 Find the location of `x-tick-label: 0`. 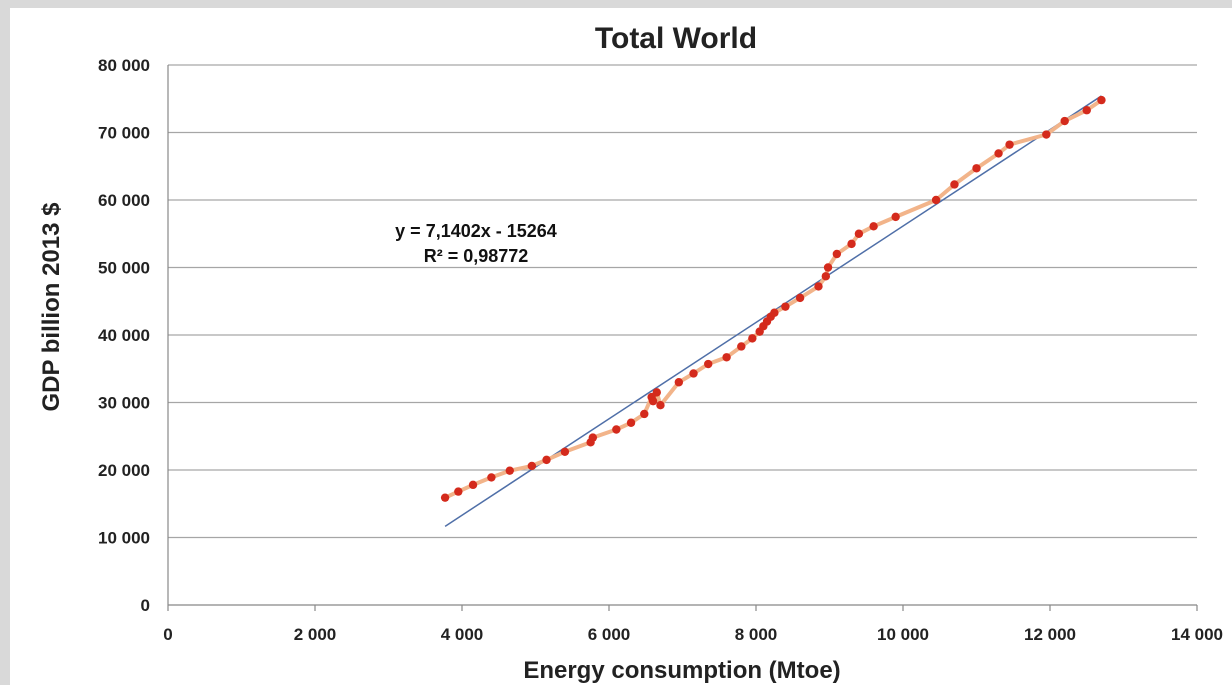

x-tick-label: 0 is located at coordinates (167, 634).